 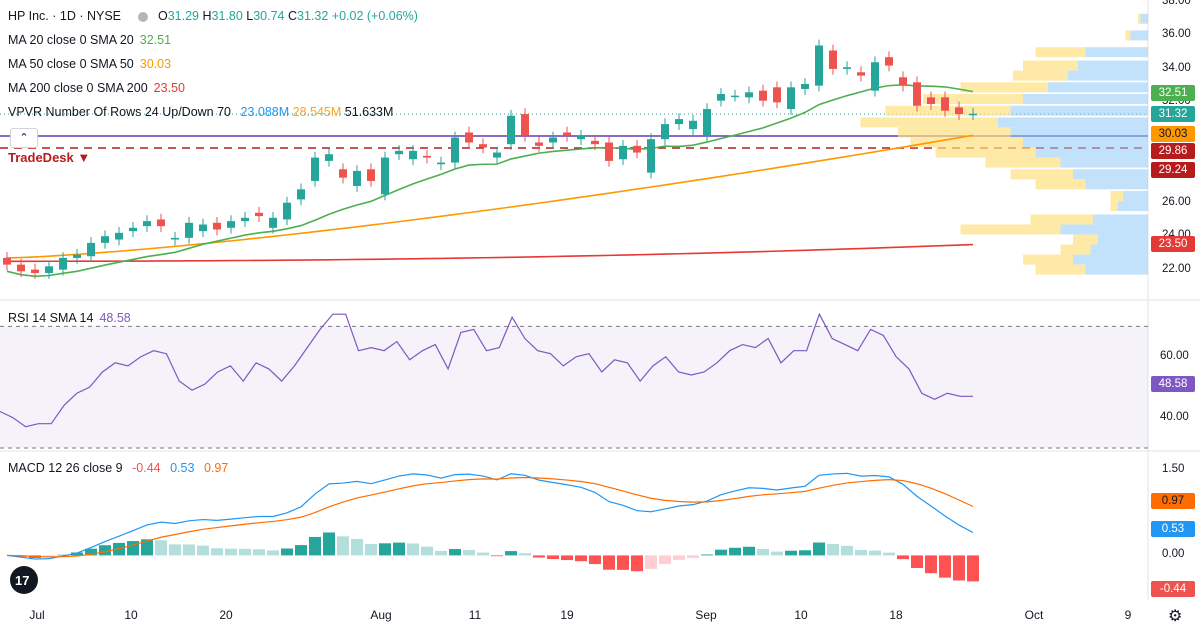 I want to click on time-tick-label: 19, so click(x=567, y=615).